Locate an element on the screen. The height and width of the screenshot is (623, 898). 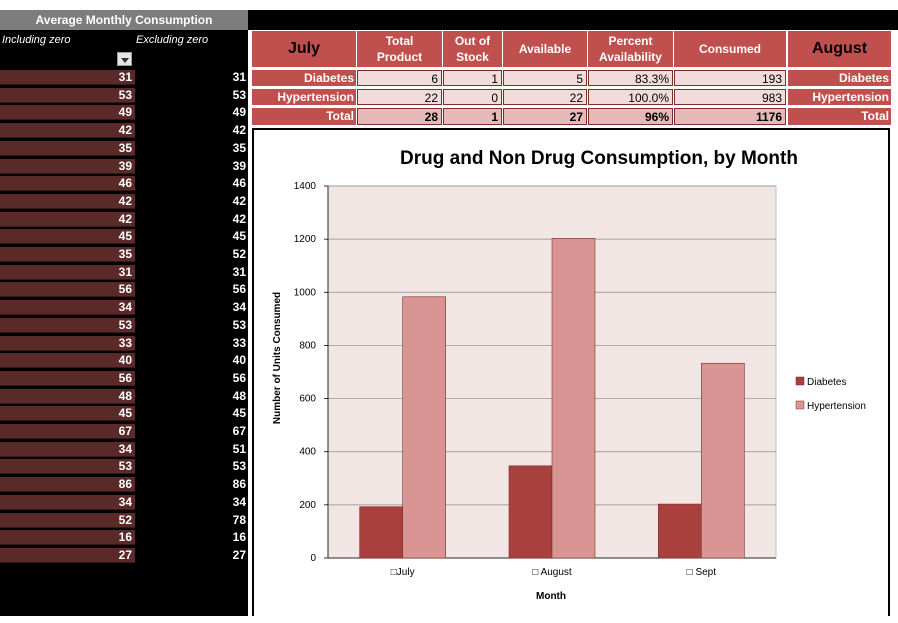
summary-row: 40 40 is located at coordinates (124, 361).